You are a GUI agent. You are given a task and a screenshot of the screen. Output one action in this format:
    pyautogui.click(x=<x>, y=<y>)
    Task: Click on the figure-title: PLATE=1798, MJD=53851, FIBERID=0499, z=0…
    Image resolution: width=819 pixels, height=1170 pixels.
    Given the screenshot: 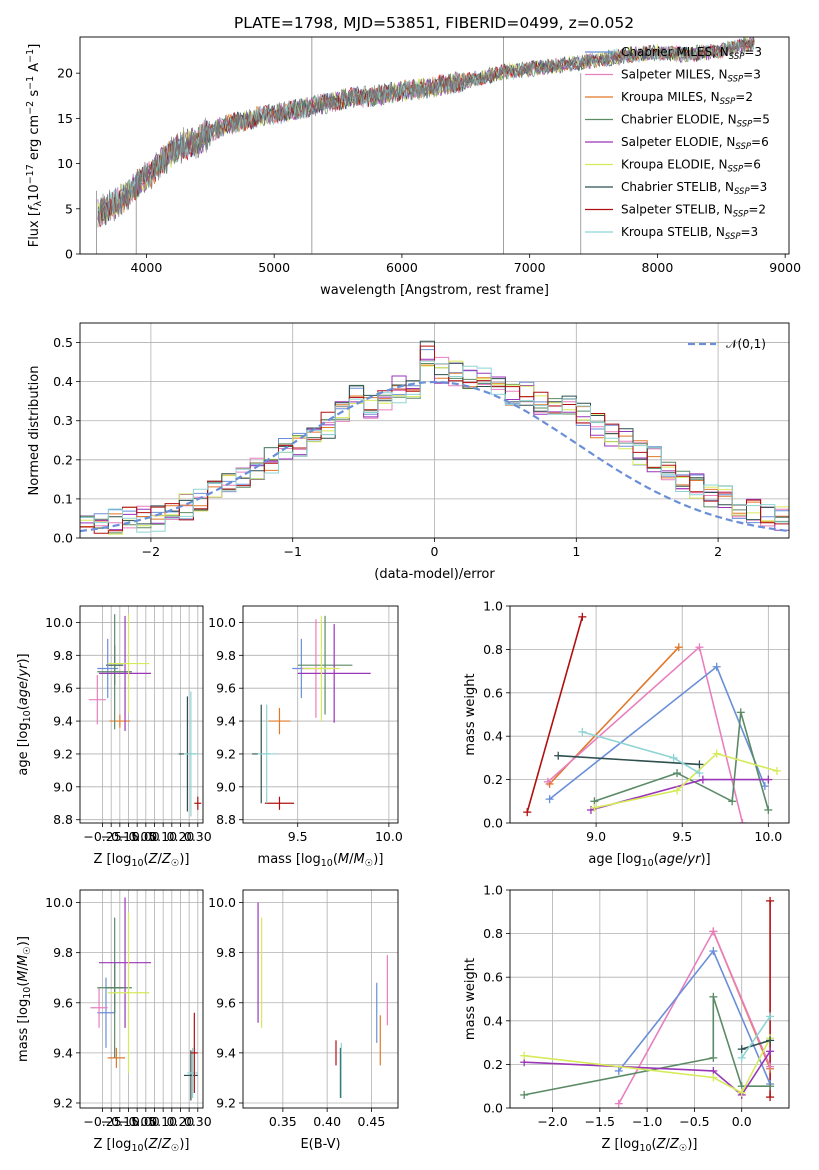 What is the action you would take?
    pyautogui.click(x=434, y=23)
    